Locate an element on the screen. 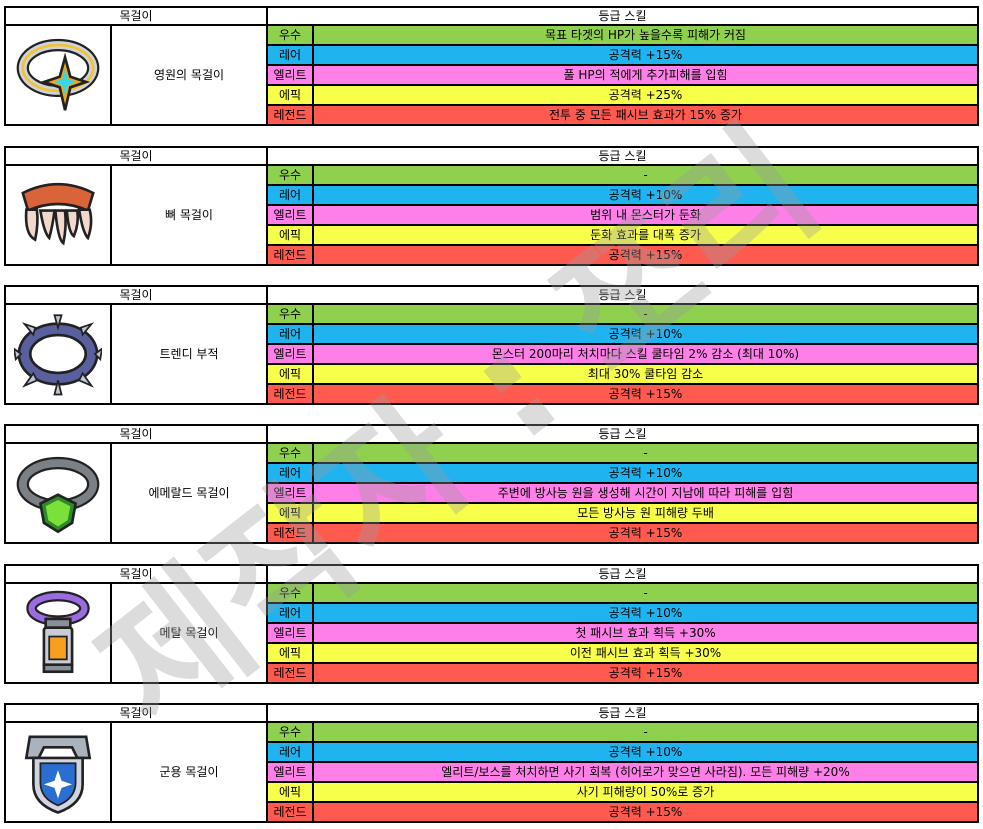 Image resolution: width=983 pixels, height=829 pixels. table-row: 에메랄드 목걸이 우수 - is located at coordinates (492, 493).